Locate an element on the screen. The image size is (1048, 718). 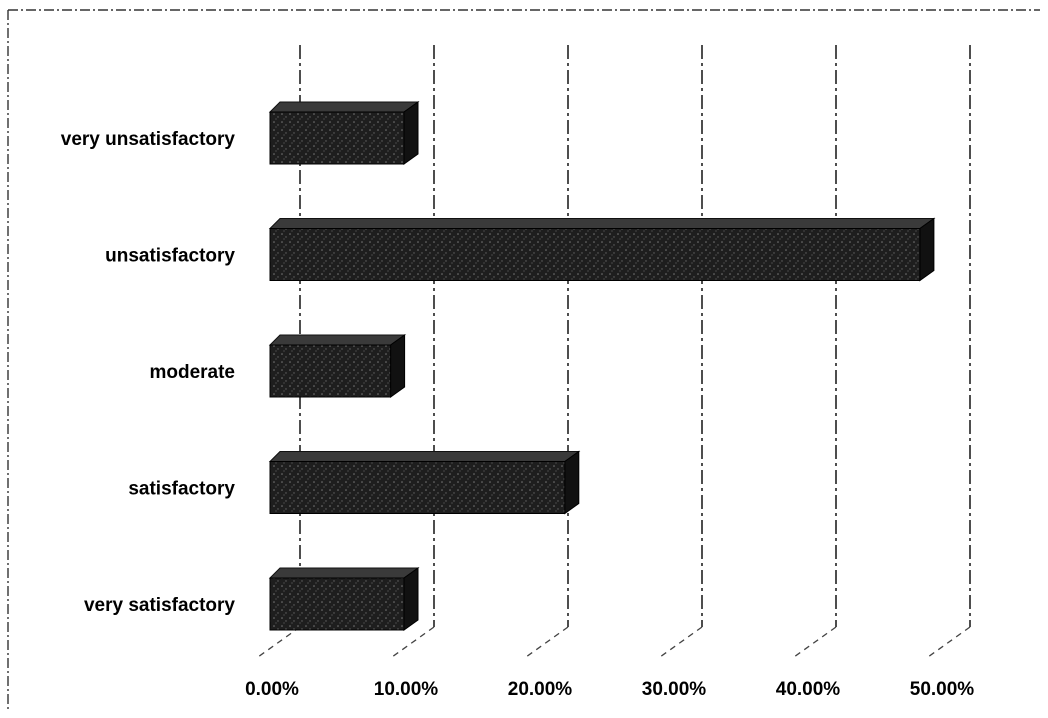
category-label: moderate is located at coordinates (192, 372).